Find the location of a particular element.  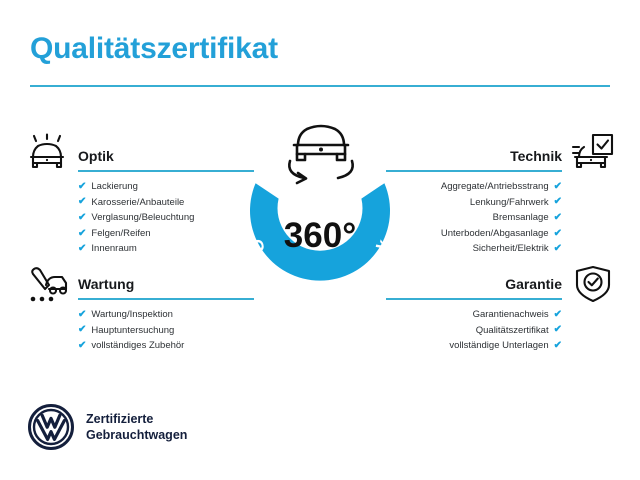

list-item: vollständige Unterlagen ✔ is located at coordinates (474, 346).